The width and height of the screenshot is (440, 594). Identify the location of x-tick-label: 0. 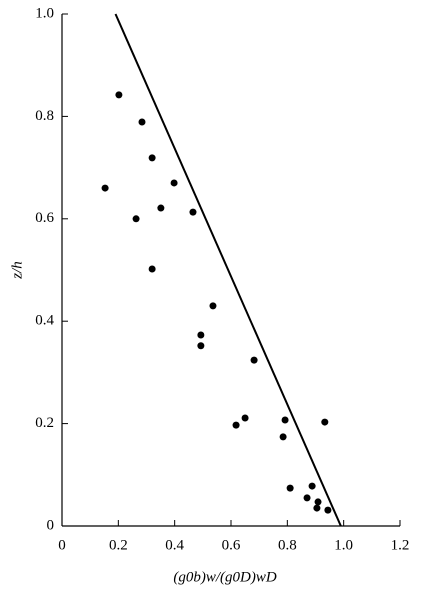
(62, 545).